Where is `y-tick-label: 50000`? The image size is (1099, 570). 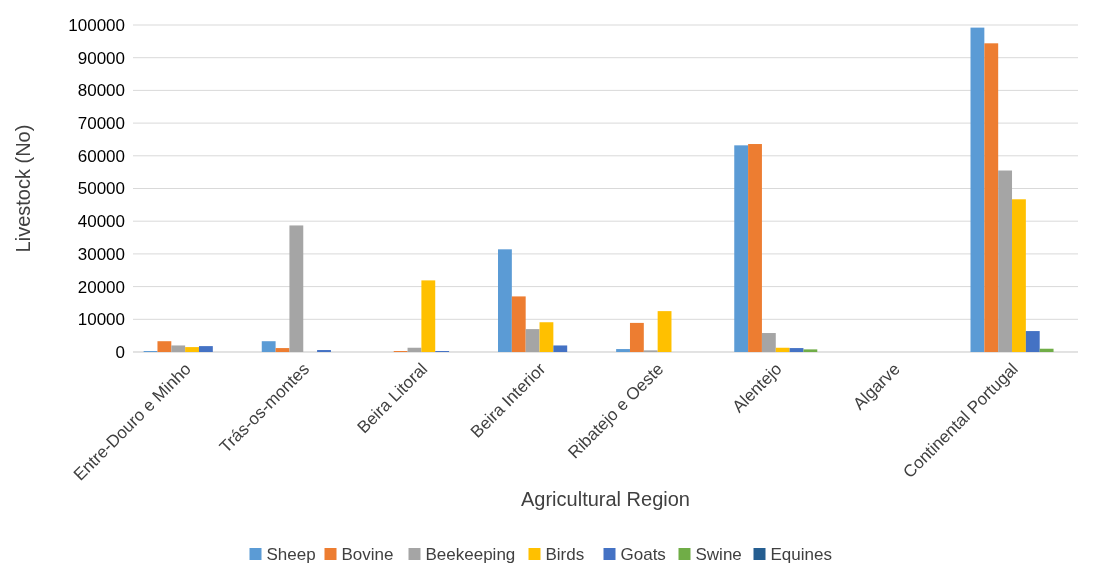 y-tick-label: 50000 is located at coordinates (101, 189).